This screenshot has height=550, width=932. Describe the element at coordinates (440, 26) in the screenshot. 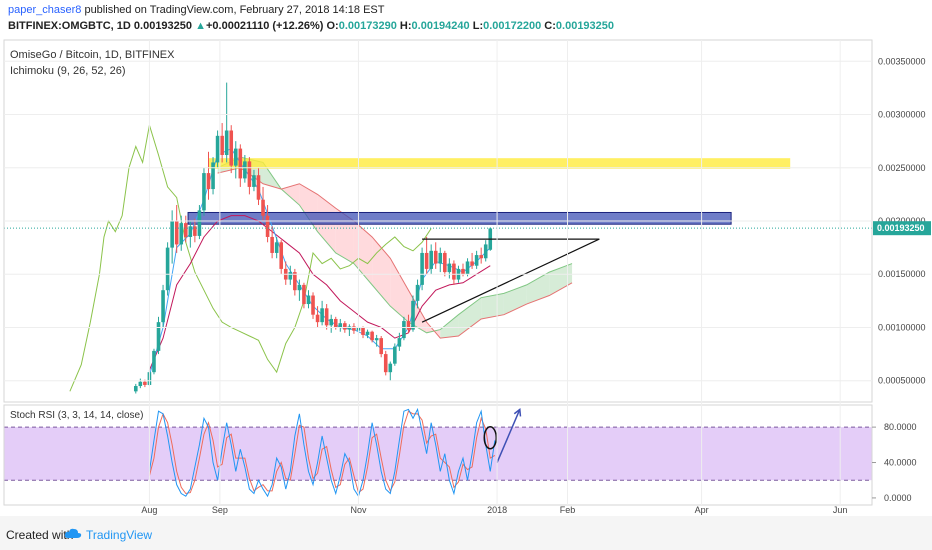

I see `high-value: 0.00194240` at that location.